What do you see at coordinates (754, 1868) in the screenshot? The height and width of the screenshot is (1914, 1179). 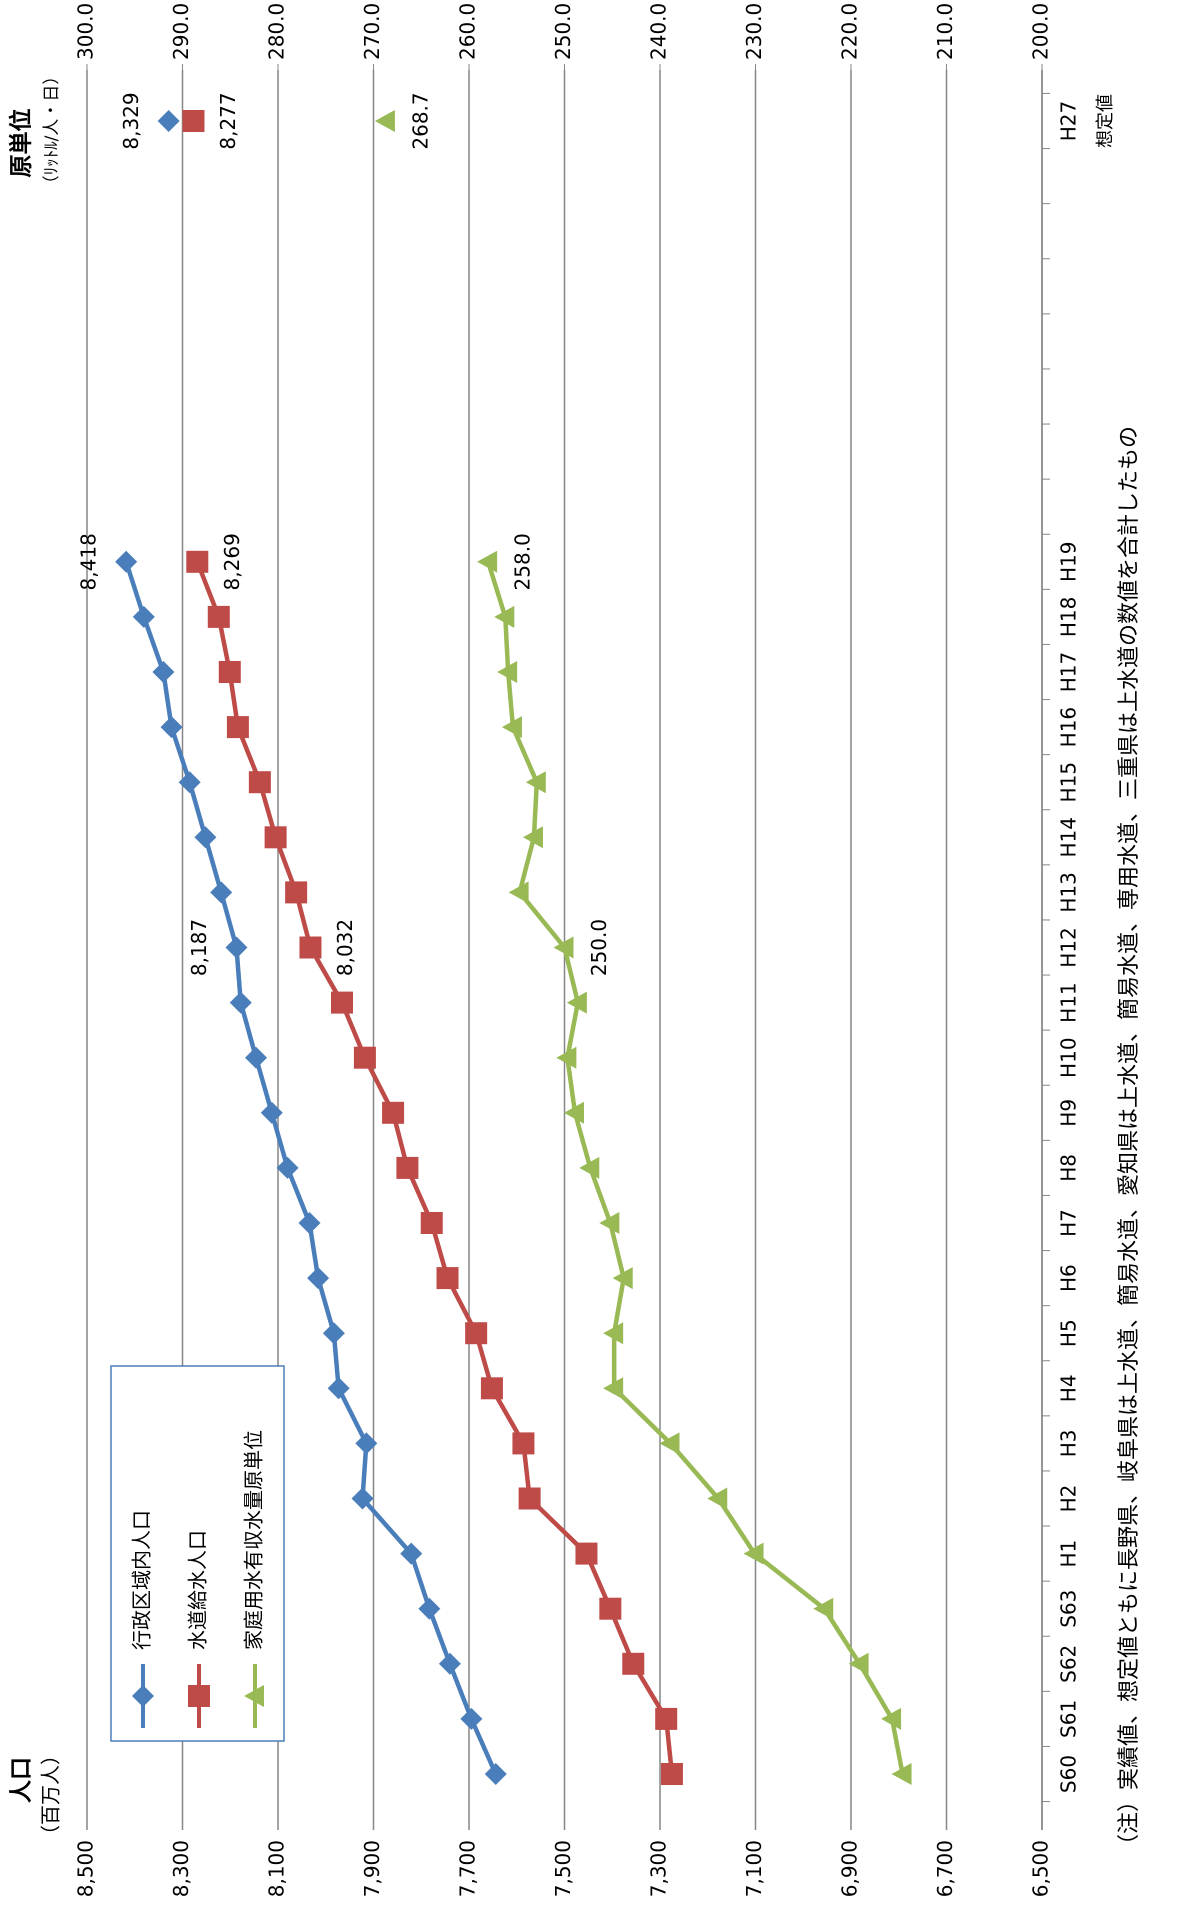 I see `y-tick-label: 7,100` at bounding box center [754, 1868].